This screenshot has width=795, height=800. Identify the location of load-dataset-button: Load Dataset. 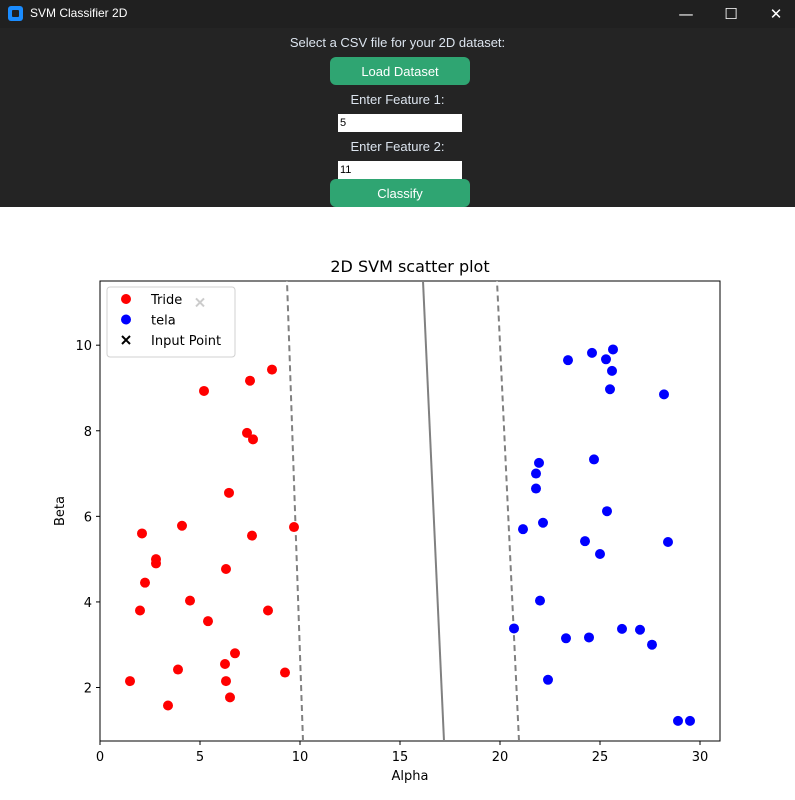
(400, 71).